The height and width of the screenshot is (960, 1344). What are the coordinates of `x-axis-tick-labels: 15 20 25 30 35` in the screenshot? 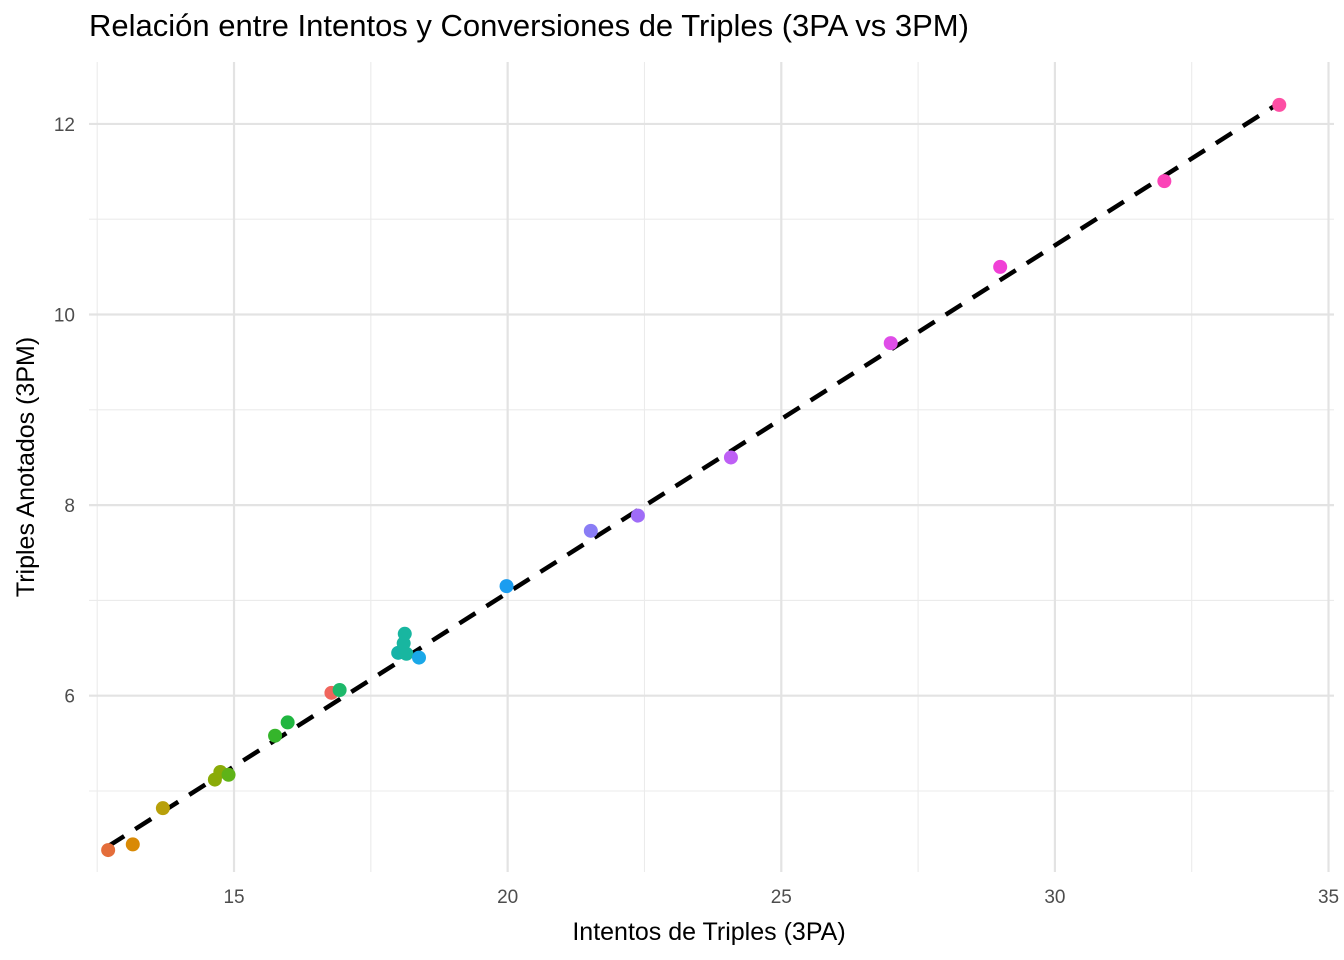 It's located at (781, 897).